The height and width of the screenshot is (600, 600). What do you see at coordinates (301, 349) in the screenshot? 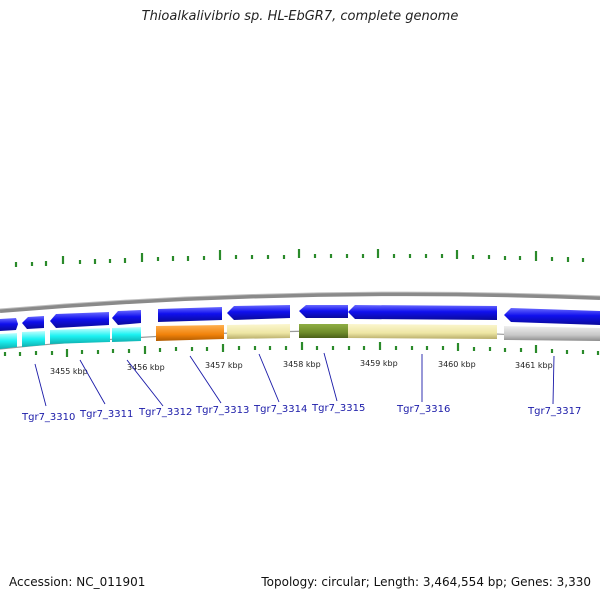
I see `lower-tick-row` at bounding box center [301, 349].